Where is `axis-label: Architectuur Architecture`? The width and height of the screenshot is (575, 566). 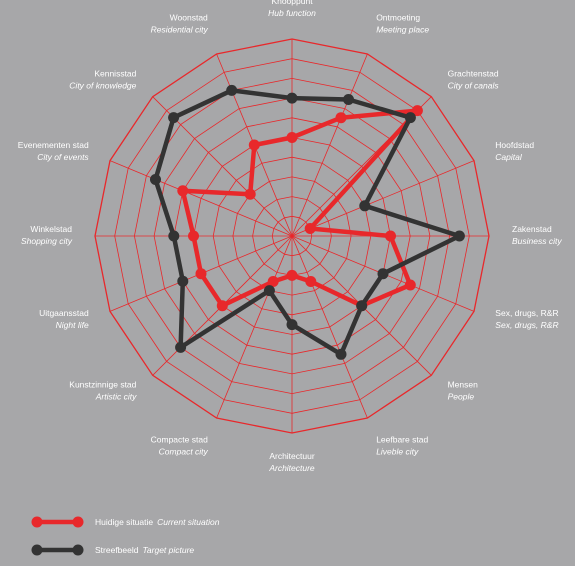 axis-label: Architectuur Architecture is located at coordinates (291, 462).